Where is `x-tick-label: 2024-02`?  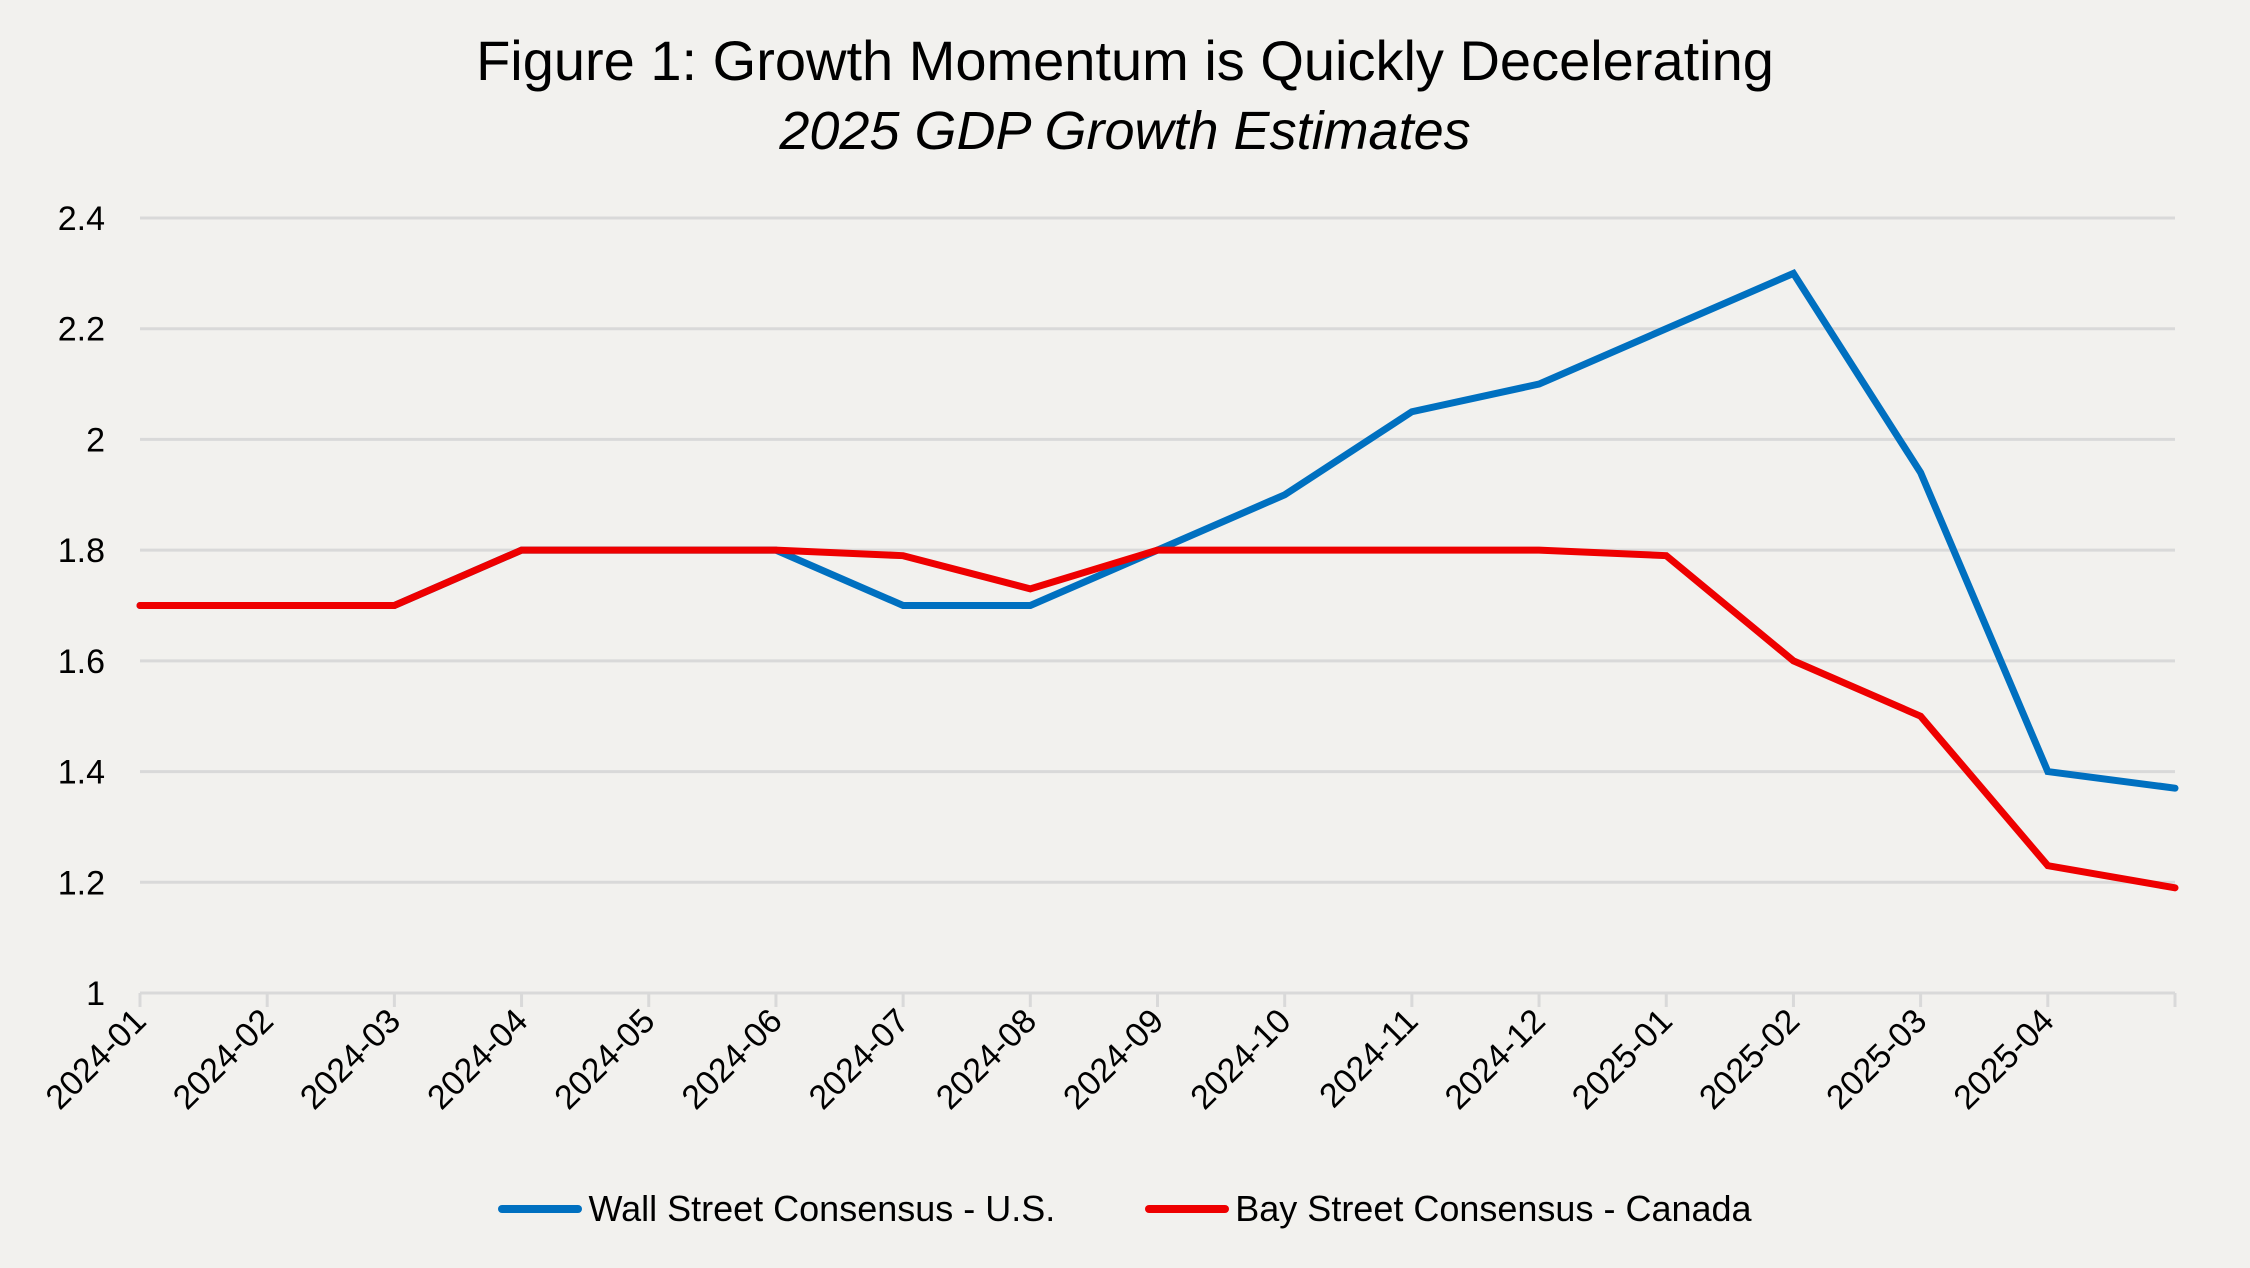 x-tick-label: 2024-02 is located at coordinates (223, 1059).